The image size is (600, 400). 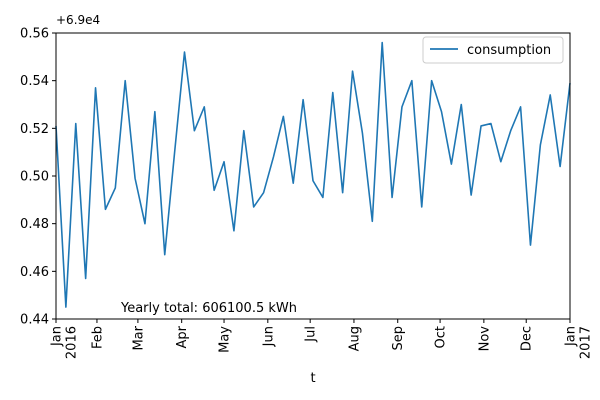 What do you see at coordinates (138, 337) in the screenshot?
I see `x-tick-label: Mar` at bounding box center [138, 337].